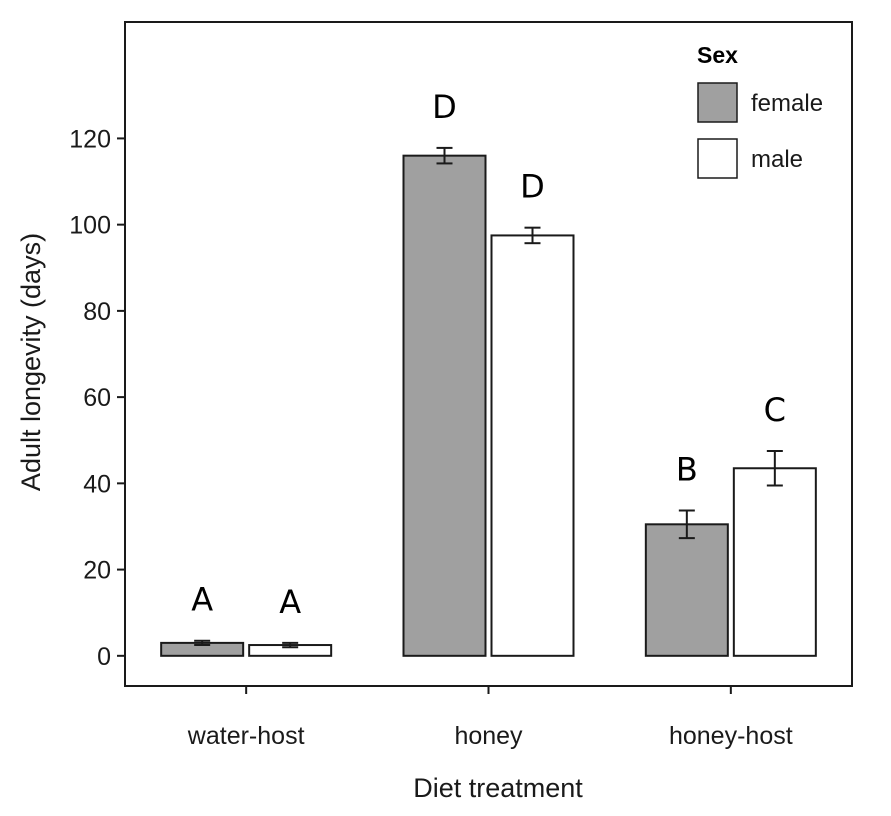 This screenshot has width=891, height=816. I want to click on error-bar-male-water-host, so click(290, 645).